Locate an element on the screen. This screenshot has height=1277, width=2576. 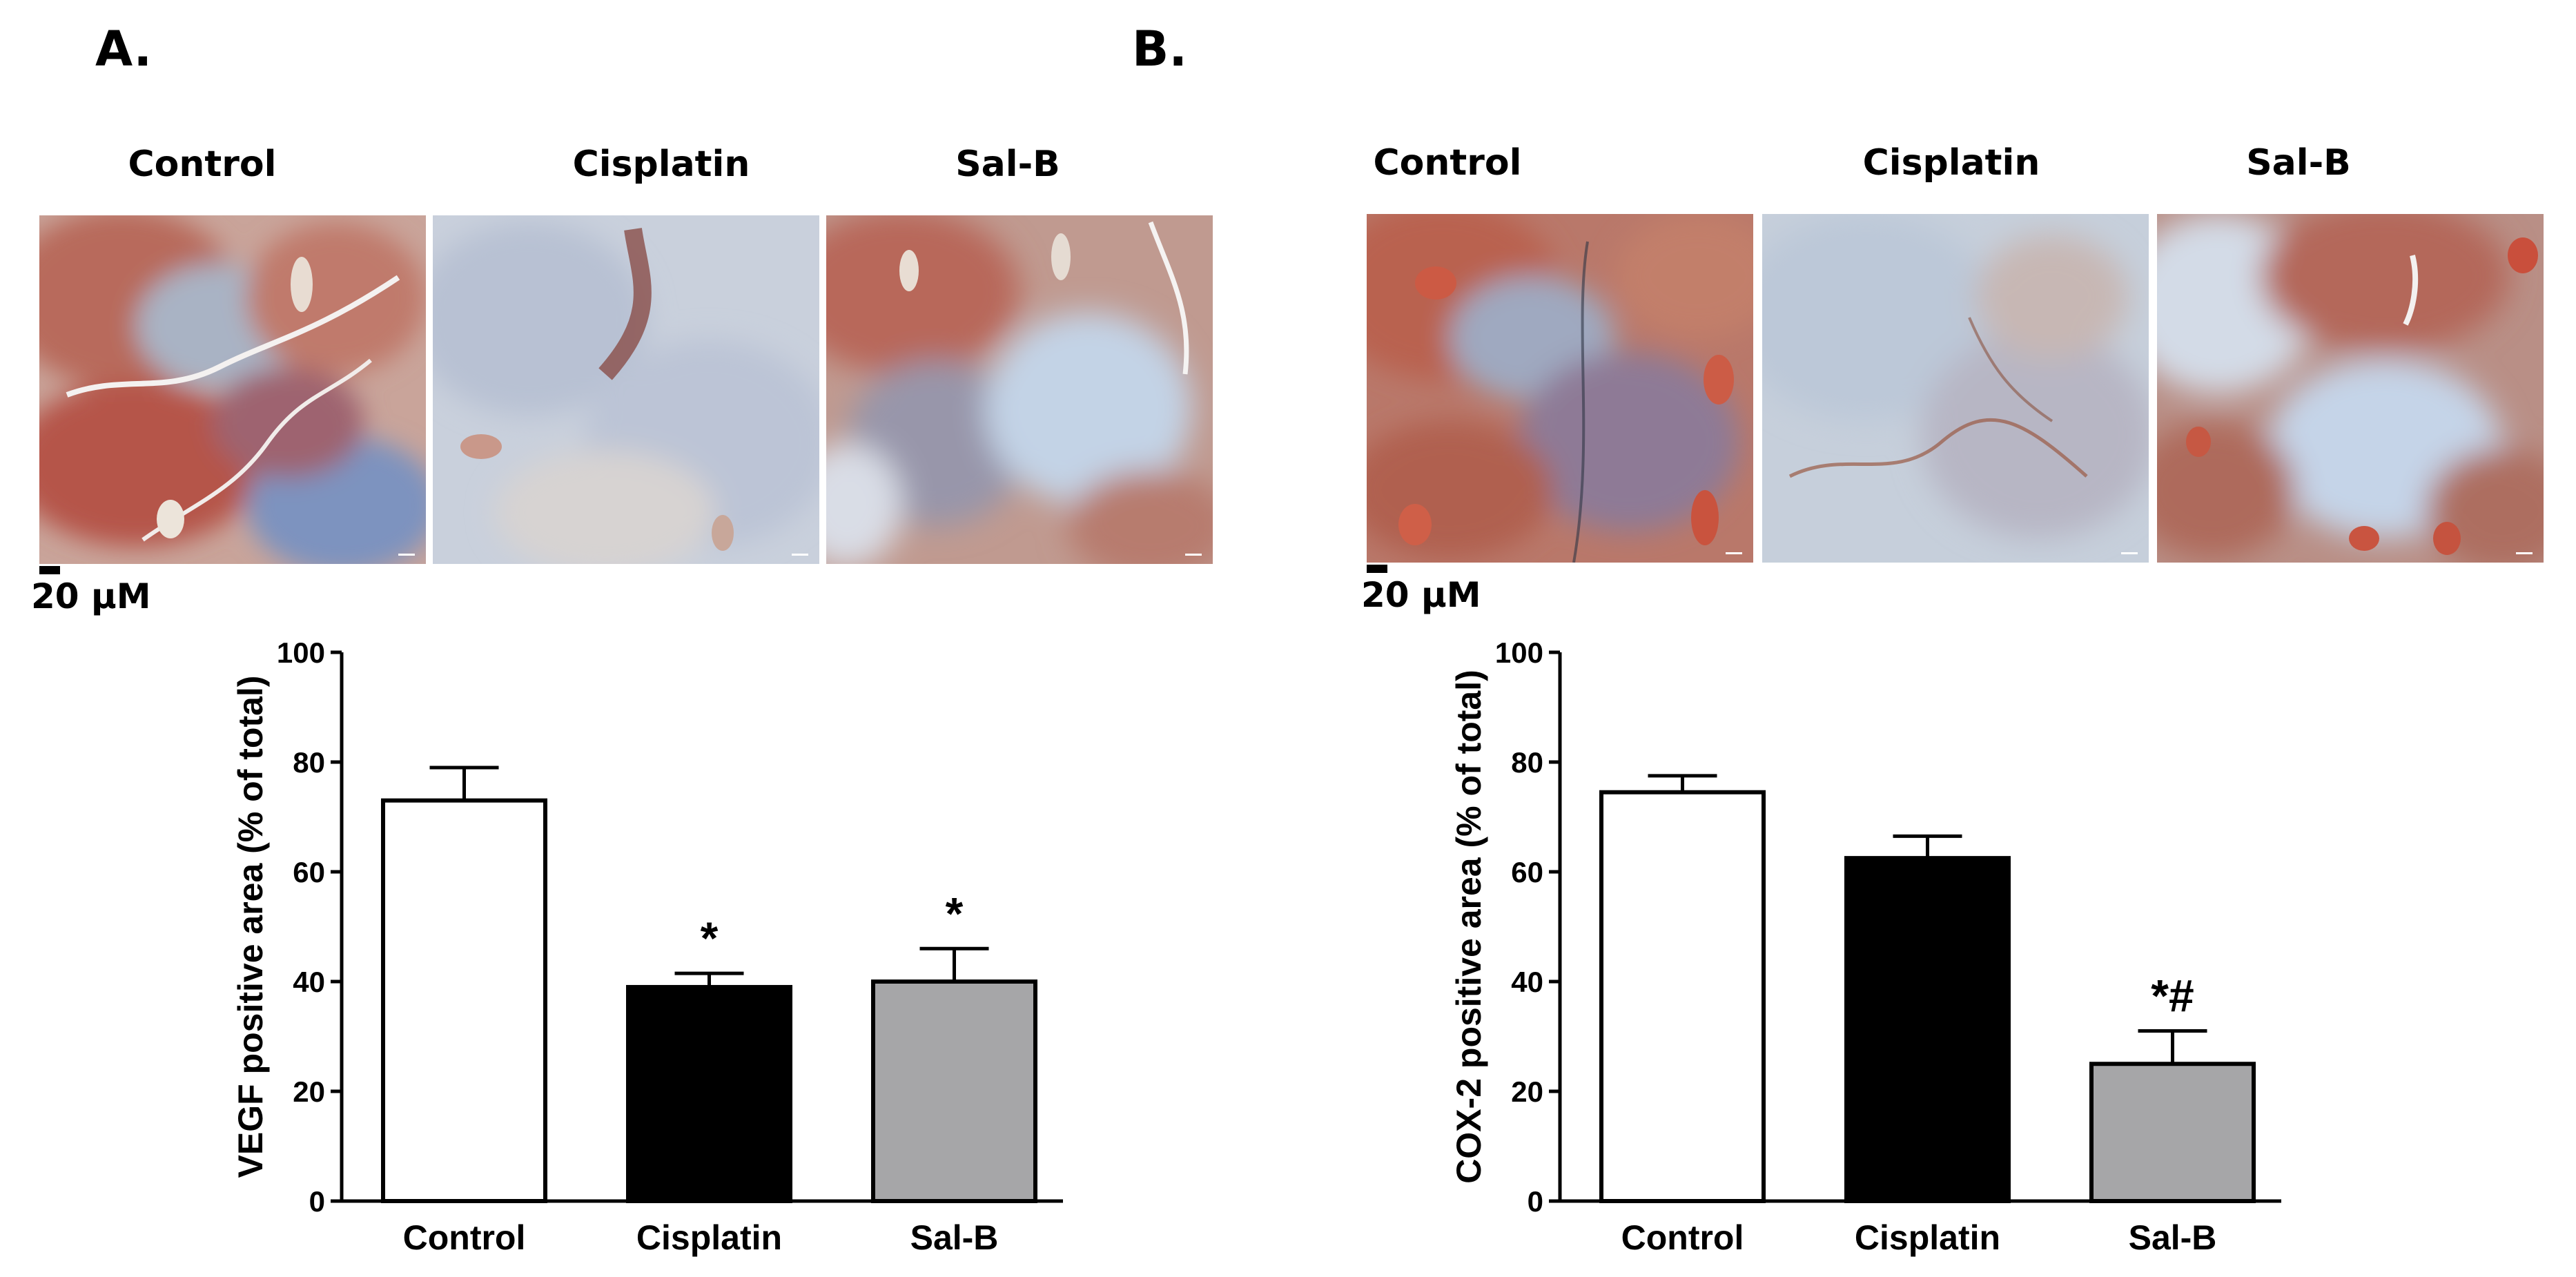
panel-b-label-control: Control is located at coordinates (1447, 163).